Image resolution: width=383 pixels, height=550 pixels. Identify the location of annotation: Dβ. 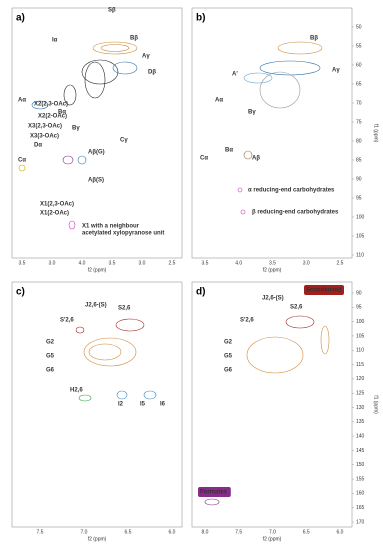
(152, 73).